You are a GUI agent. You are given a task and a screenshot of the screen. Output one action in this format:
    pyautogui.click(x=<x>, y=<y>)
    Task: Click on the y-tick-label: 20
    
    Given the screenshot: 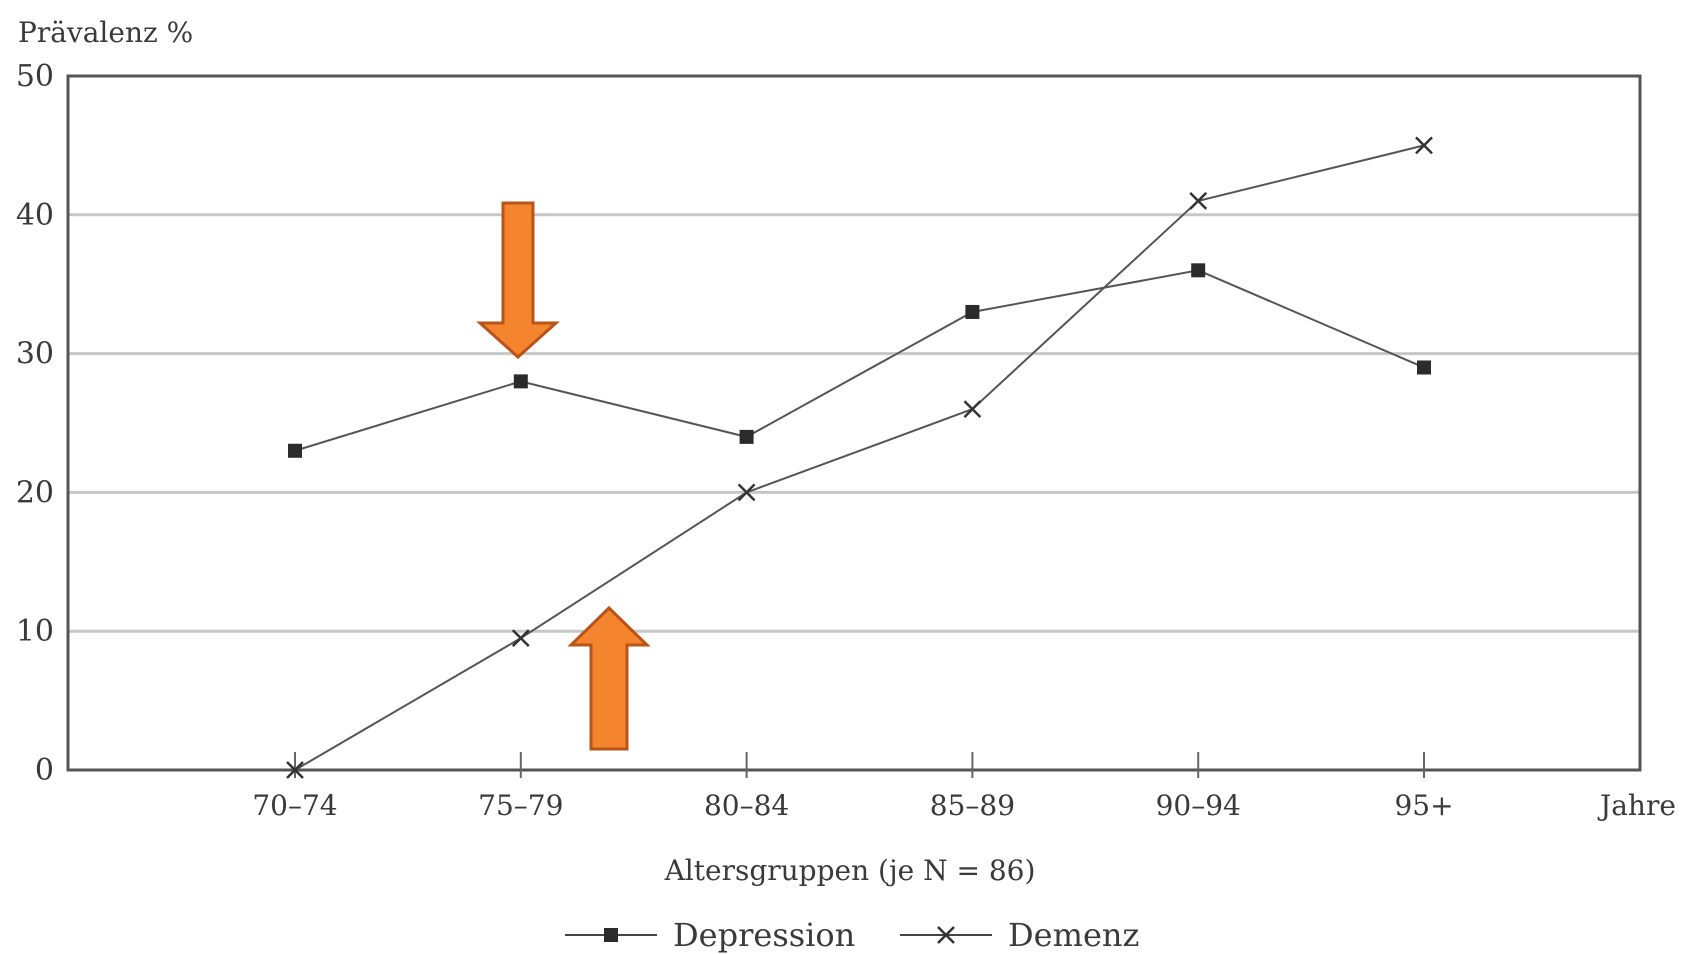 What is the action you would take?
    pyautogui.click(x=35, y=492)
    